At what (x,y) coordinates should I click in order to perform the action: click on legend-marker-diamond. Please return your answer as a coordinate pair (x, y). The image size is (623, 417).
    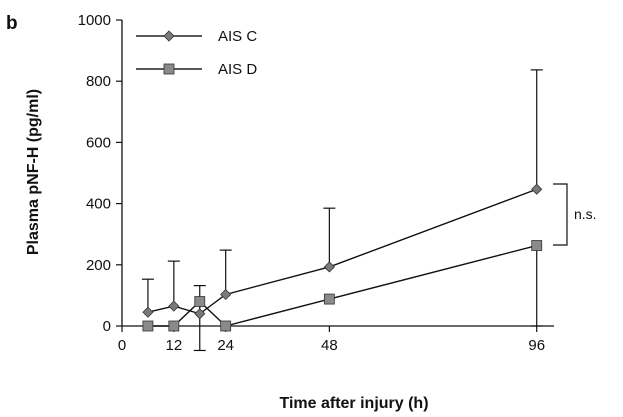
    Looking at the image, I should click on (169, 36).